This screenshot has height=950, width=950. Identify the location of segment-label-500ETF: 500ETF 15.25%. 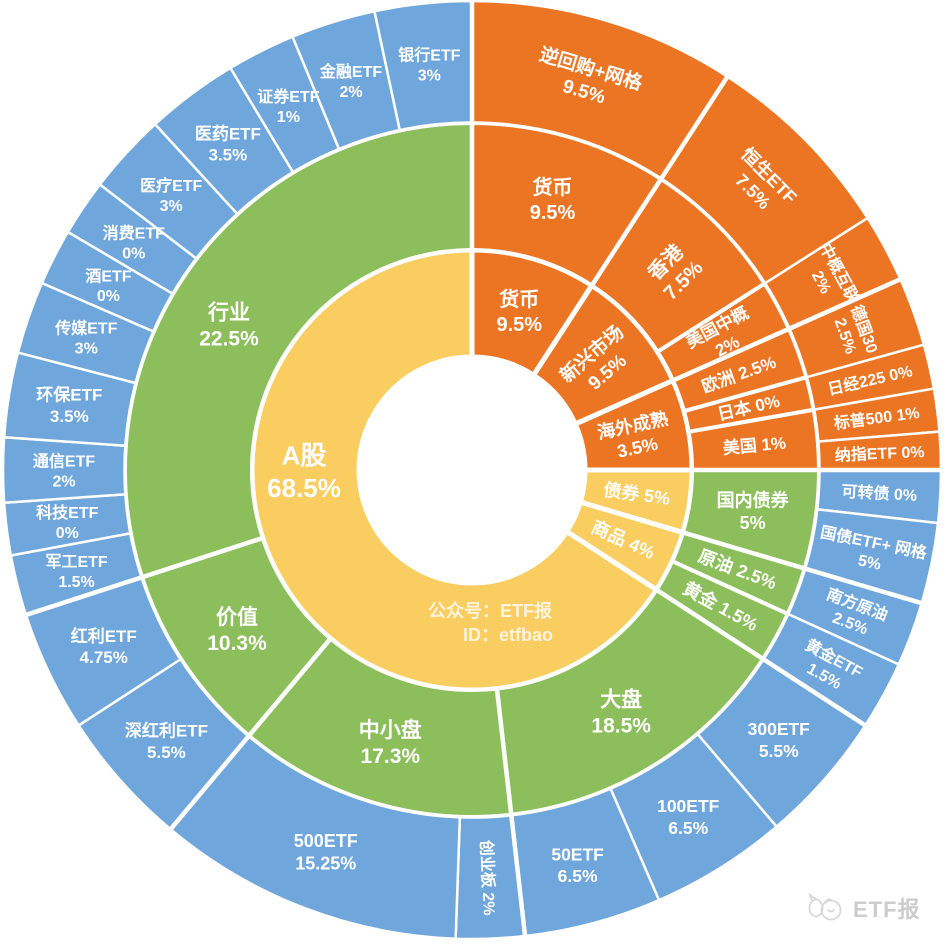
(326, 852).